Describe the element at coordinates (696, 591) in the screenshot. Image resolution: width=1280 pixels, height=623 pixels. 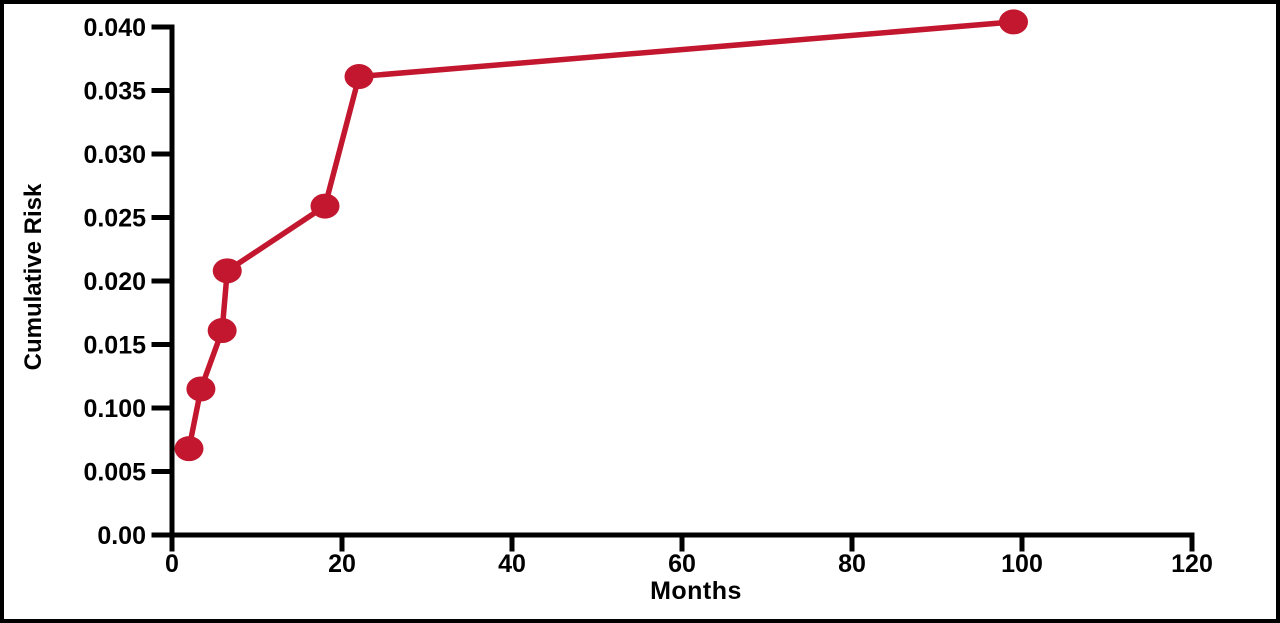
I see `x-axis-title: Months` at that location.